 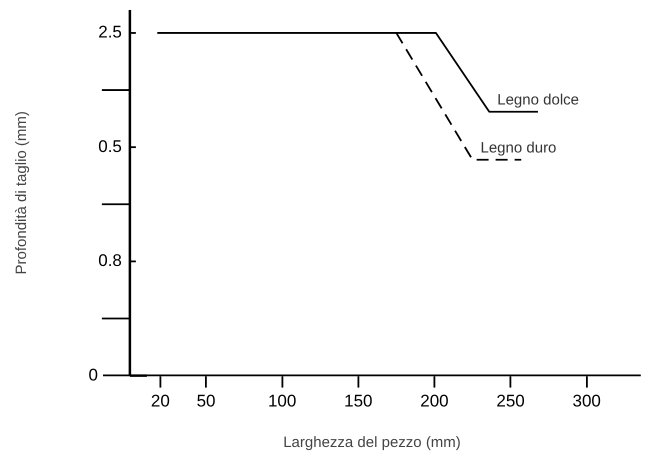 What do you see at coordinates (510, 400) in the screenshot?
I see `x-tick-label: 250` at bounding box center [510, 400].